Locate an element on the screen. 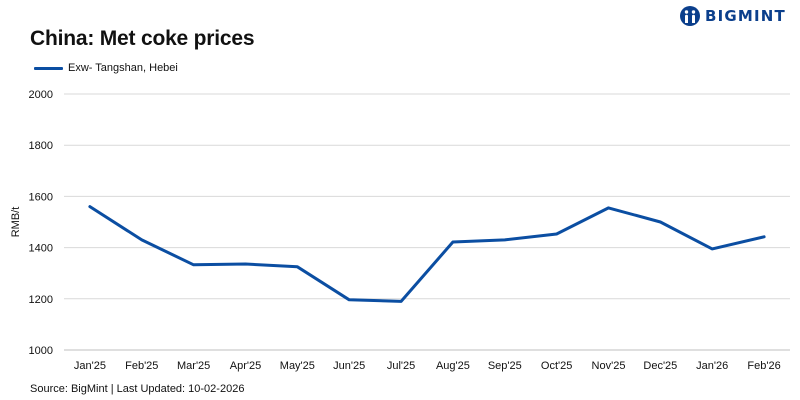 The image size is (800, 400). brand-name: BIGMINT is located at coordinates (745, 15).